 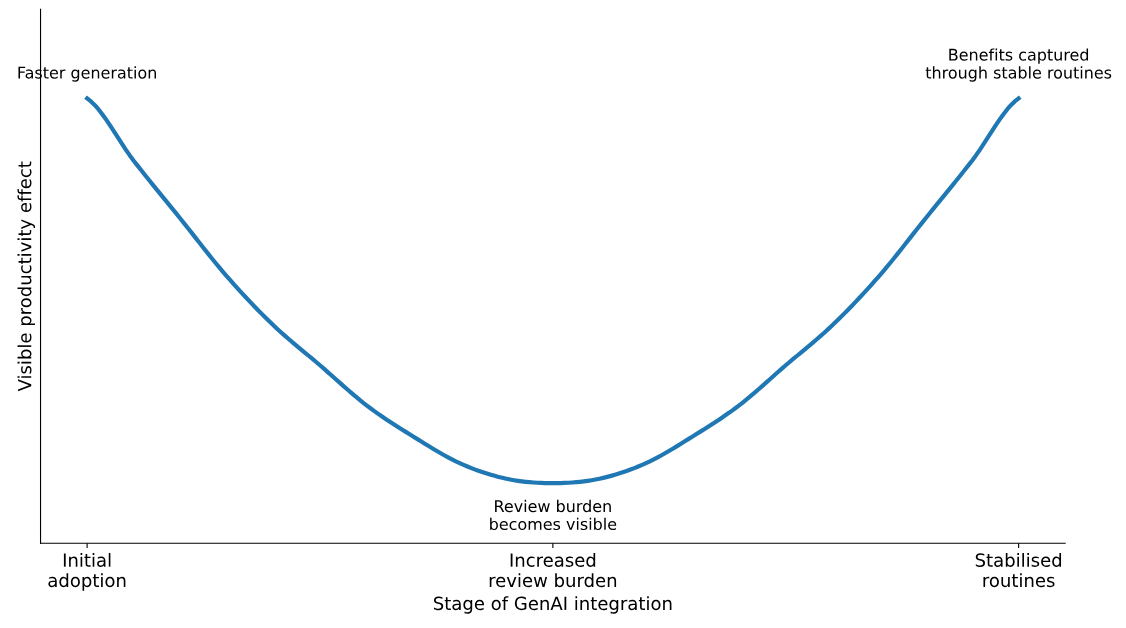 What do you see at coordinates (553, 570) in the screenshot?
I see `x-tick-label: Increased review burden` at bounding box center [553, 570].